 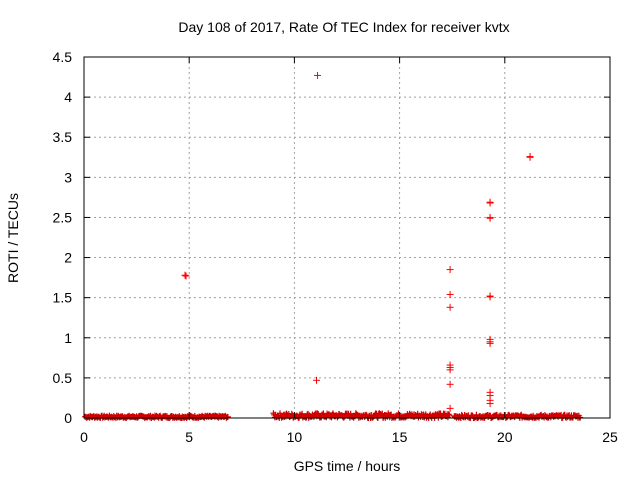 What do you see at coordinates (68, 338) in the screenshot?
I see `y-tick-label: 1` at bounding box center [68, 338].